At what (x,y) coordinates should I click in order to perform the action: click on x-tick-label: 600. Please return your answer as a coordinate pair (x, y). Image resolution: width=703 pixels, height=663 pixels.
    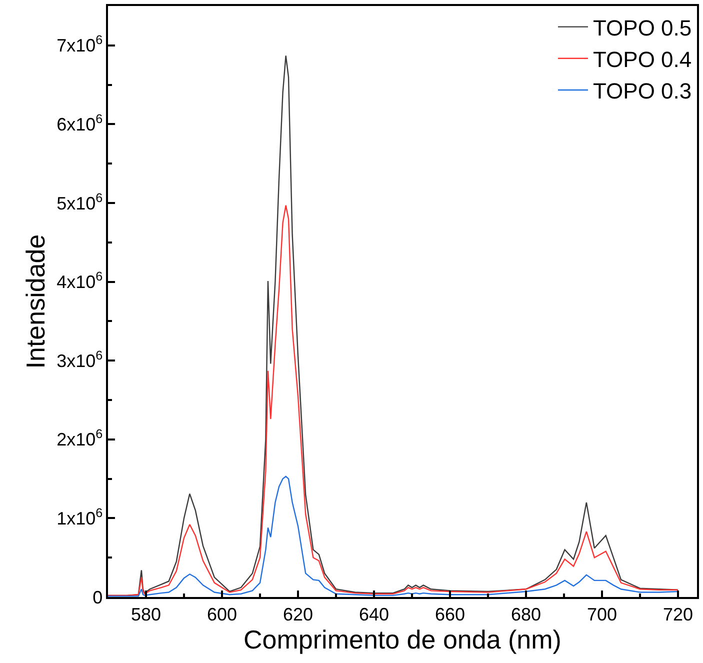
    Looking at the image, I should click on (222, 614).